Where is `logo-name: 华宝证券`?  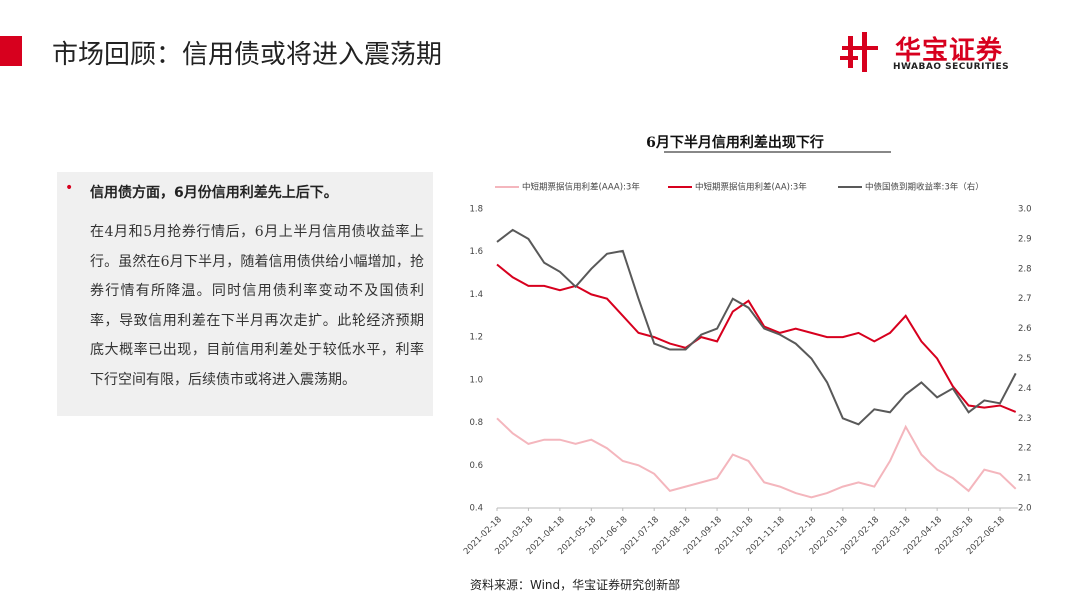 logo-name: 华宝证券 is located at coordinates (949, 51).